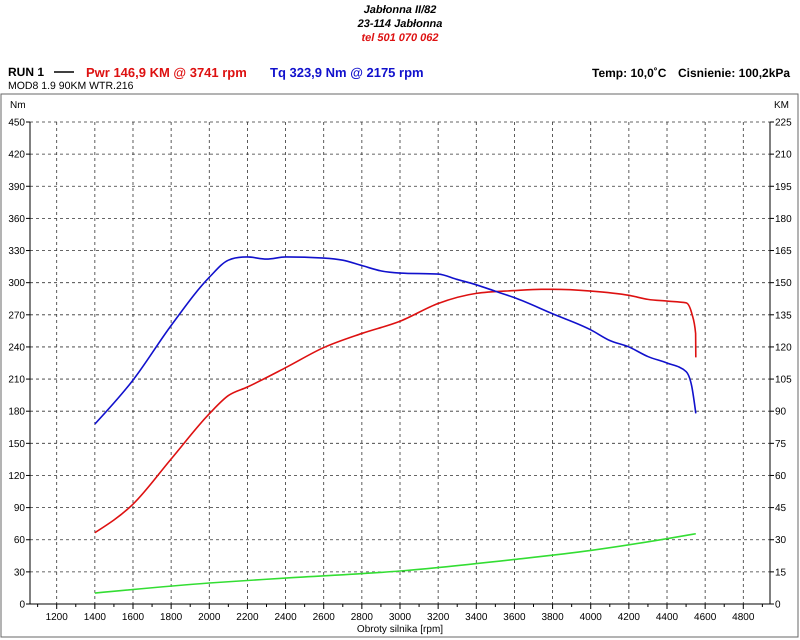 This screenshot has height=640, width=800. I want to click on y2-tick-label: 135, so click(783, 316).